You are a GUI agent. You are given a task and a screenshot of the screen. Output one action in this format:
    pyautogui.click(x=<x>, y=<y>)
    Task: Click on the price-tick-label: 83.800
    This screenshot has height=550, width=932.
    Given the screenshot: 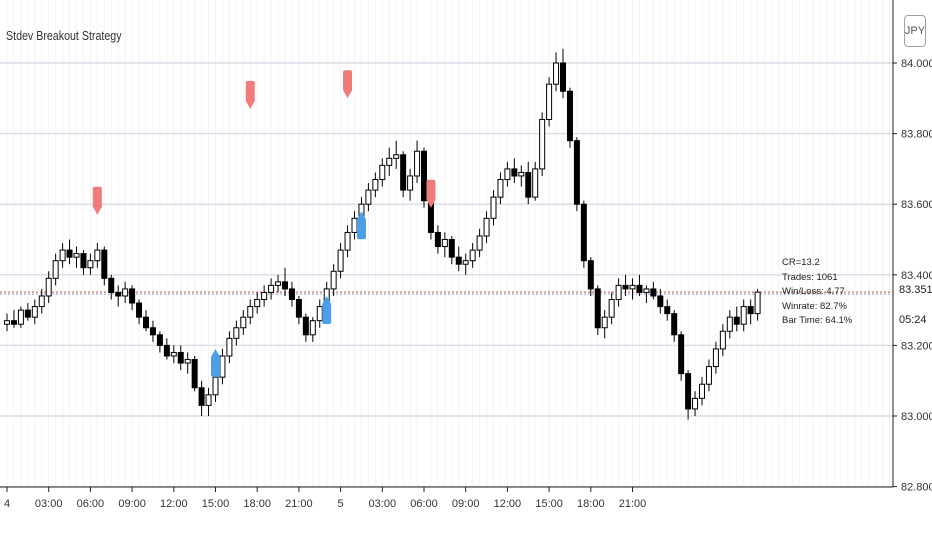 What is the action you would take?
    pyautogui.click(x=916, y=135)
    